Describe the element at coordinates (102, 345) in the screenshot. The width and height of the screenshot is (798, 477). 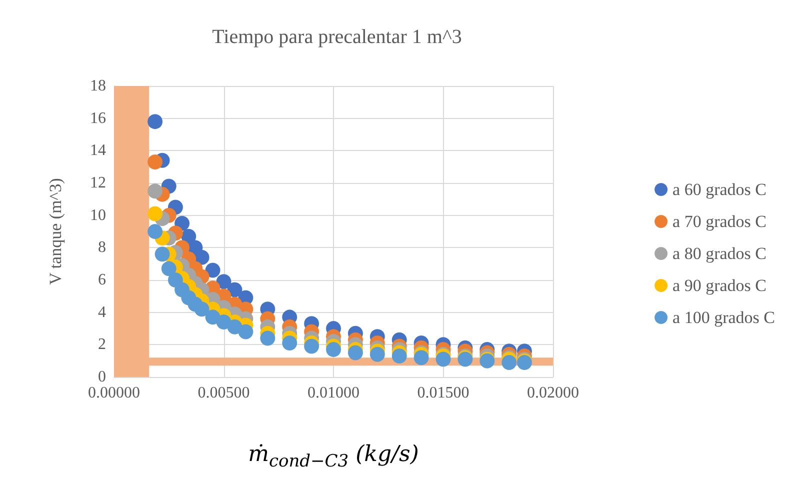
I see `y-tick-label: 2` at that location.